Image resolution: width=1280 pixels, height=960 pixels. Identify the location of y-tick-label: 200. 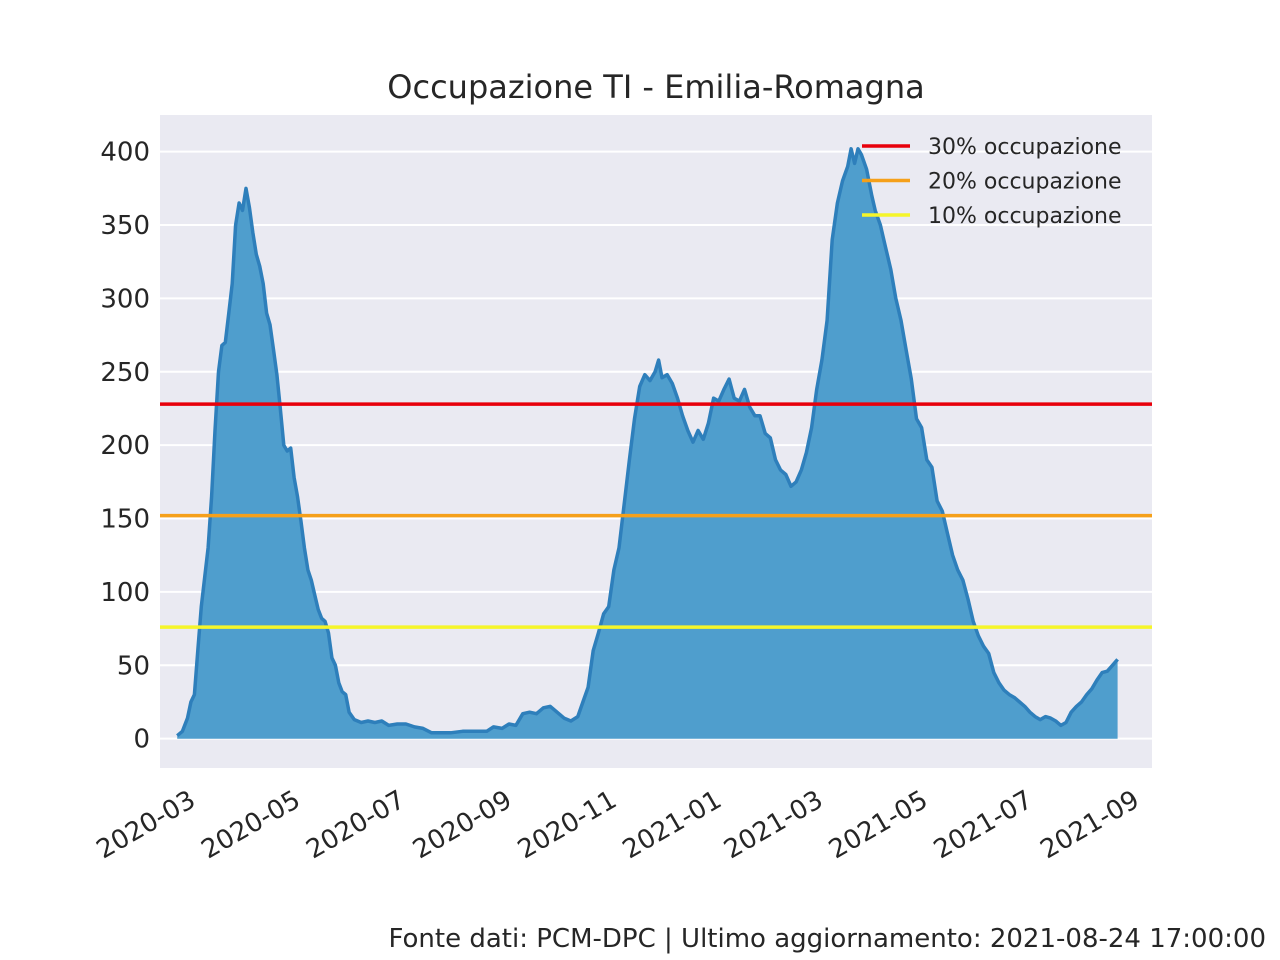
(125, 446).